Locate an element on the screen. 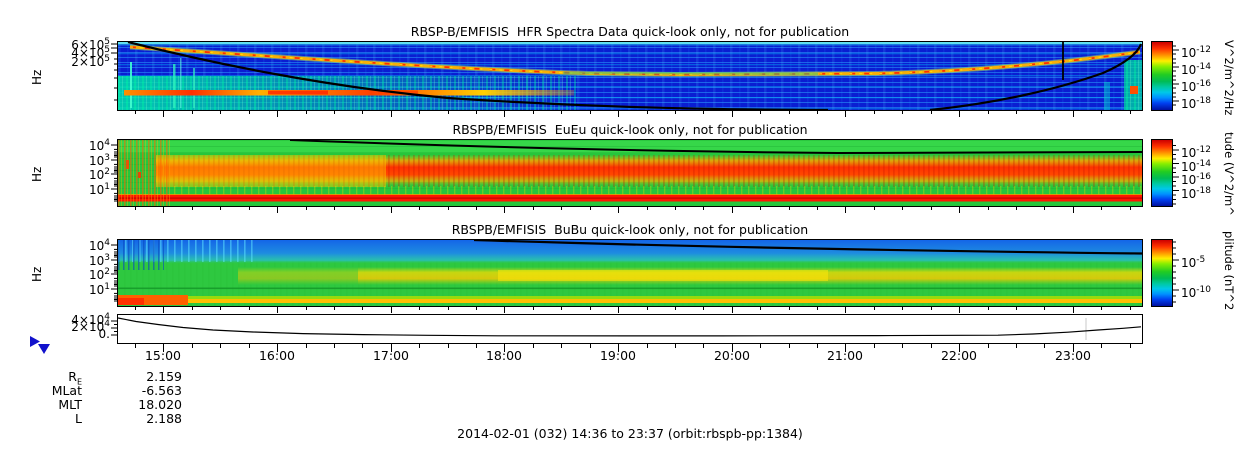 This screenshot has width=1250, height=449. ephemeris-label-mlat: MLat is located at coordinates (52, 392).